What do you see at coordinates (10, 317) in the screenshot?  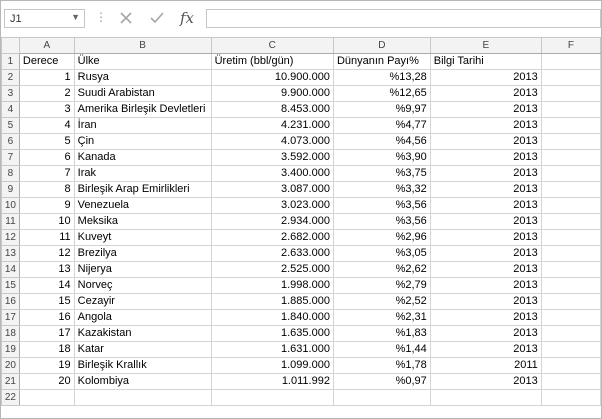 I see `row-header: 17` at bounding box center [10, 317].